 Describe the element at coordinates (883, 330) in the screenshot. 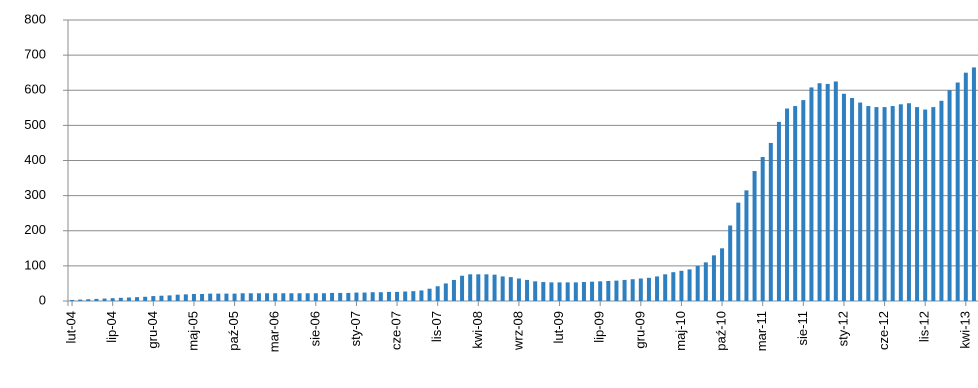

I see `x-tick-label: cze-12` at that location.